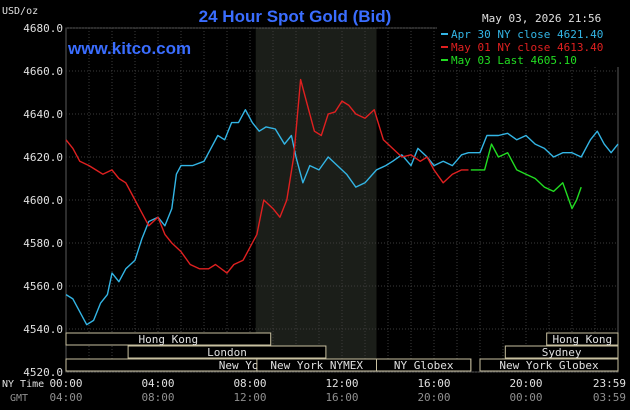  I want to click on legend-label-may01: May 01 NY close 4613.40, so click(527, 47).